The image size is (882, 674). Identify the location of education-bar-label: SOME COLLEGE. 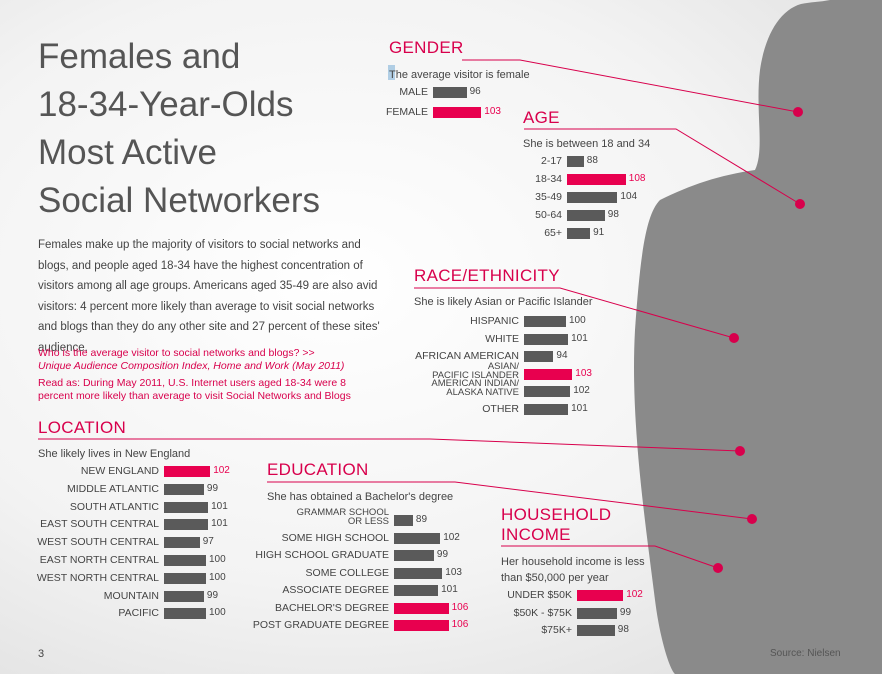
(347, 572).